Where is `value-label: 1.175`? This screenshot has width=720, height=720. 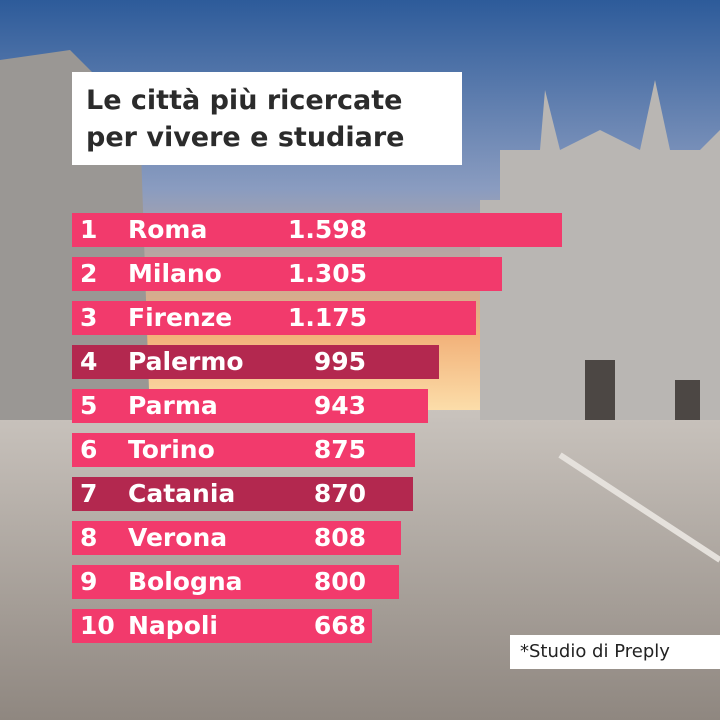 value-label: 1.175 is located at coordinates (328, 317).